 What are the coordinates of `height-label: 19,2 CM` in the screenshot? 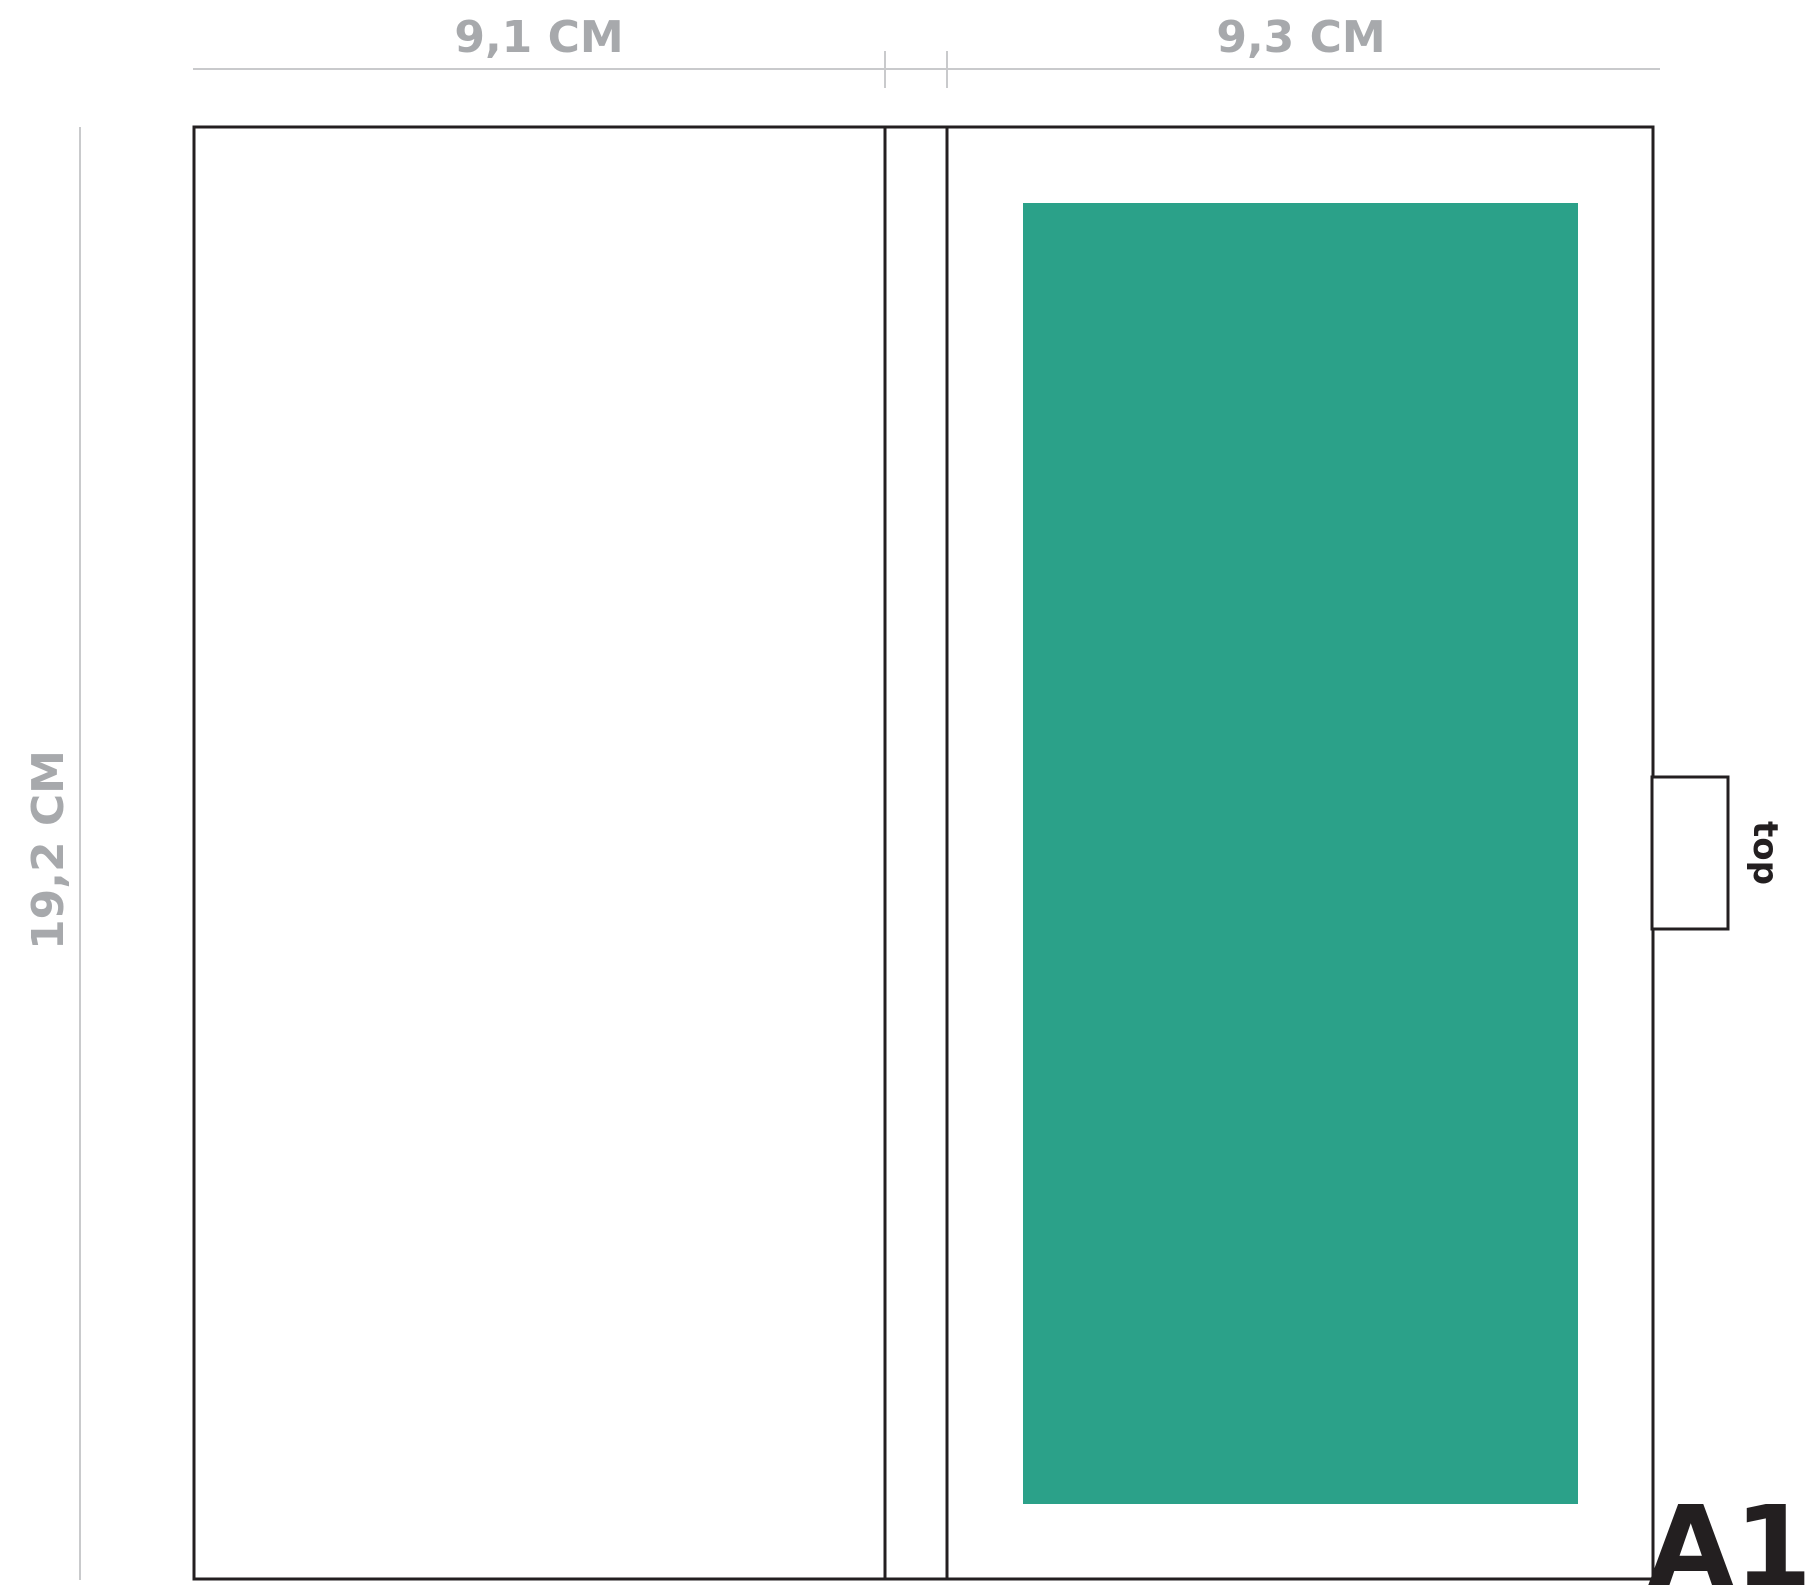 It's located at (48, 850).